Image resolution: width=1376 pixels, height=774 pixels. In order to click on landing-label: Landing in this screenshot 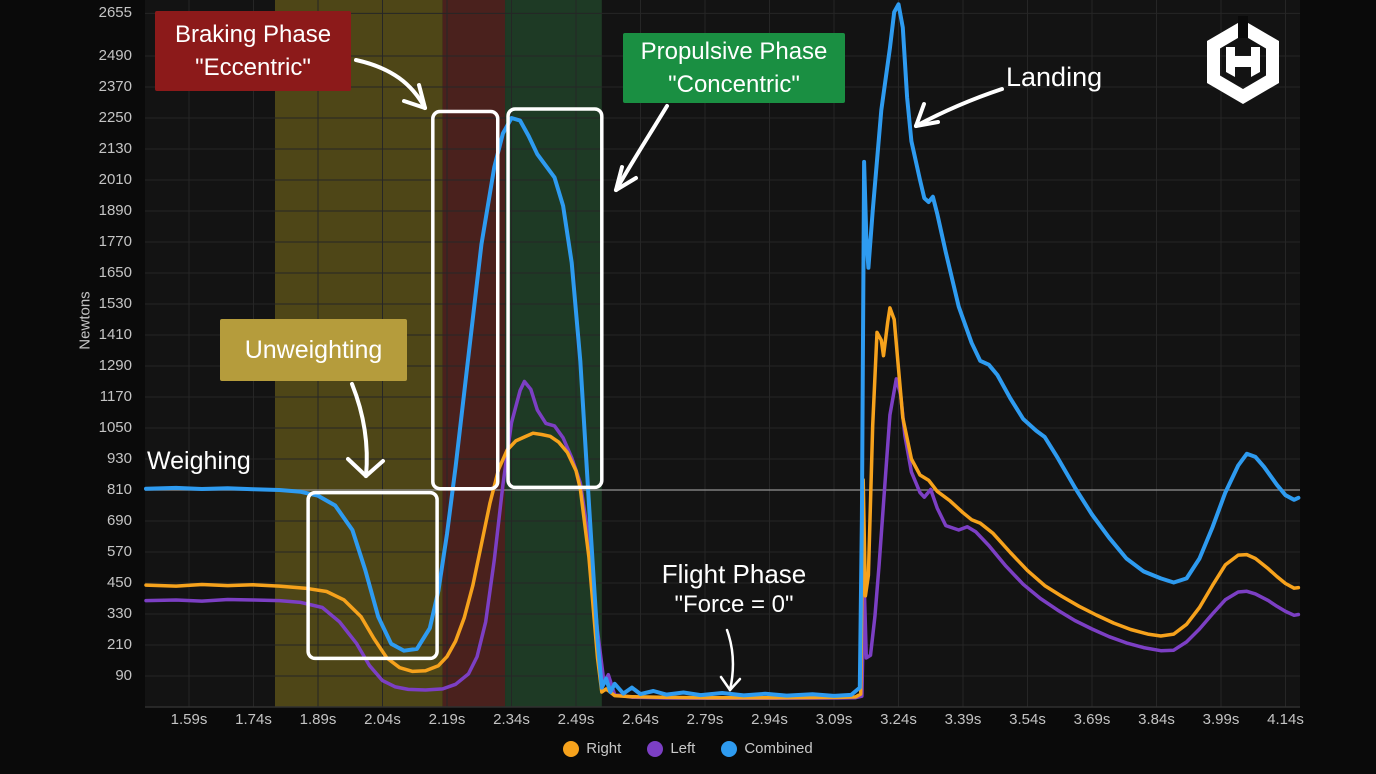, I will do `click(1054, 77)`.